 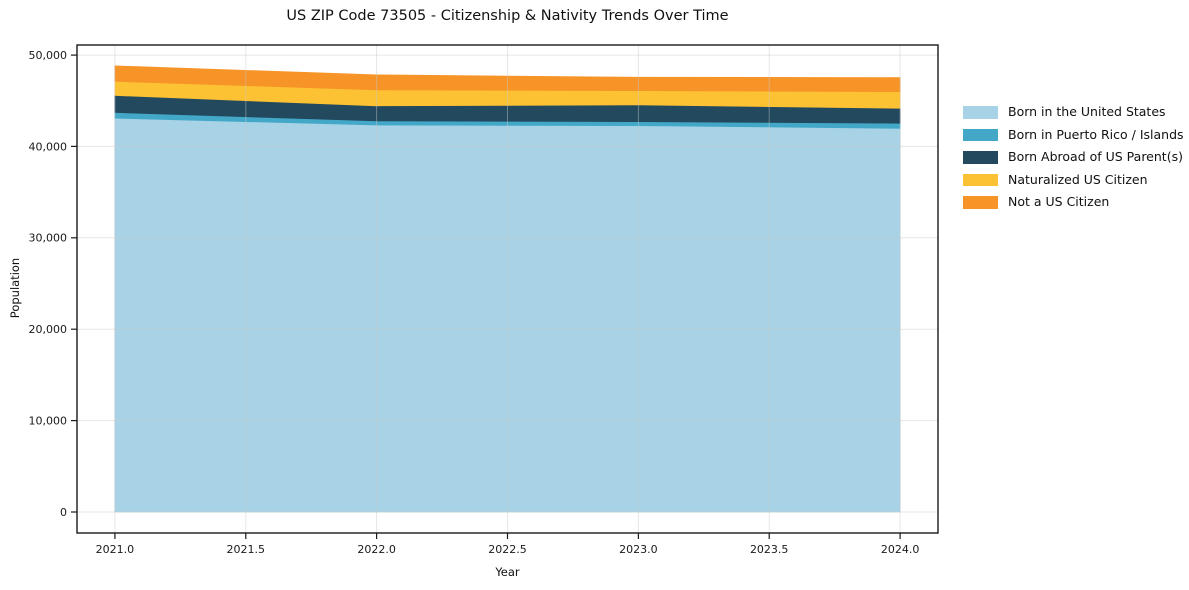 I want to click on x-tick-label: 2023.0, so click(x=638, y=549).